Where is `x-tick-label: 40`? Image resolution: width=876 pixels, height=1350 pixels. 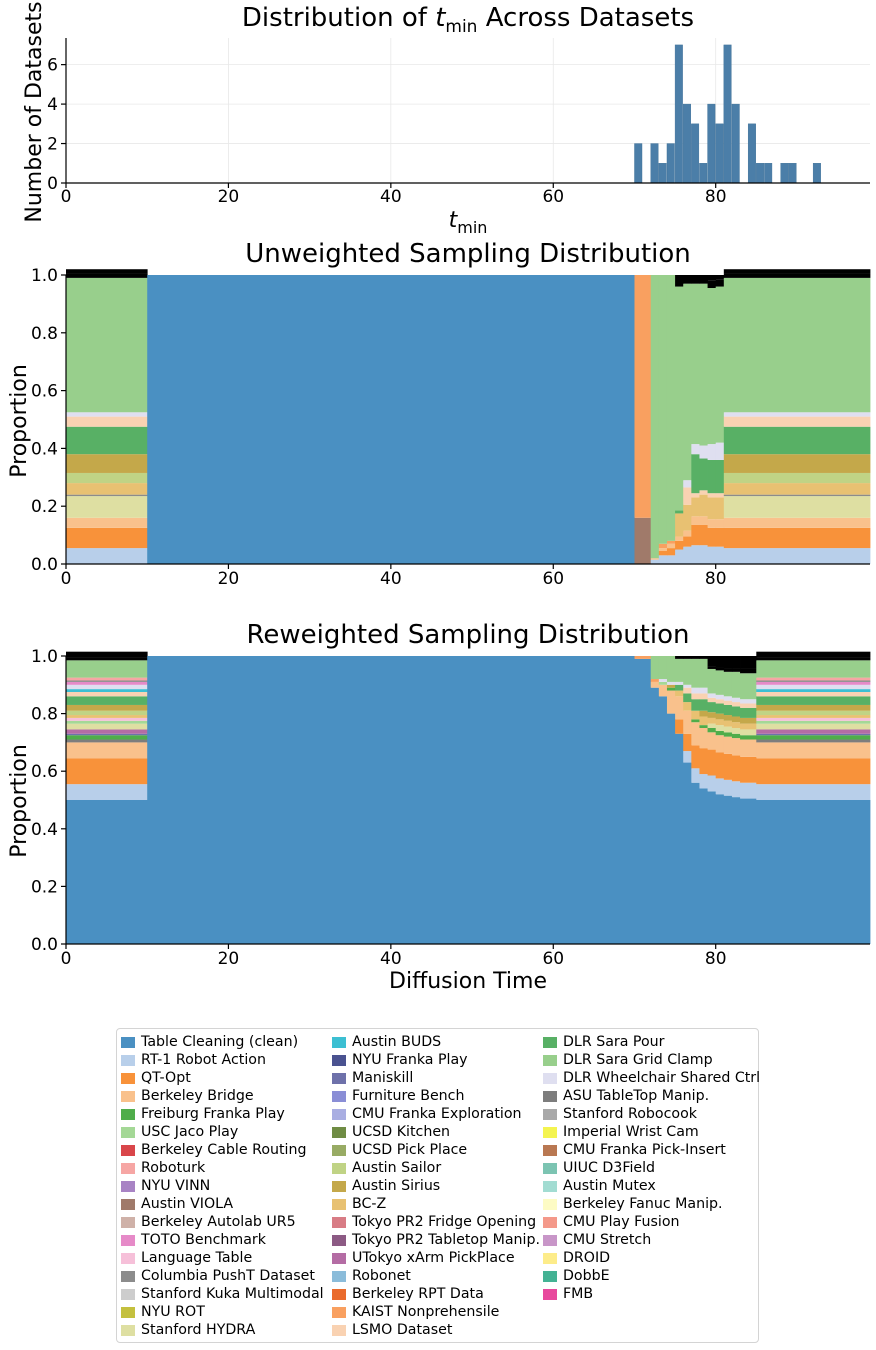 x-tick-label: 40 is located at coordinates (391, 579).